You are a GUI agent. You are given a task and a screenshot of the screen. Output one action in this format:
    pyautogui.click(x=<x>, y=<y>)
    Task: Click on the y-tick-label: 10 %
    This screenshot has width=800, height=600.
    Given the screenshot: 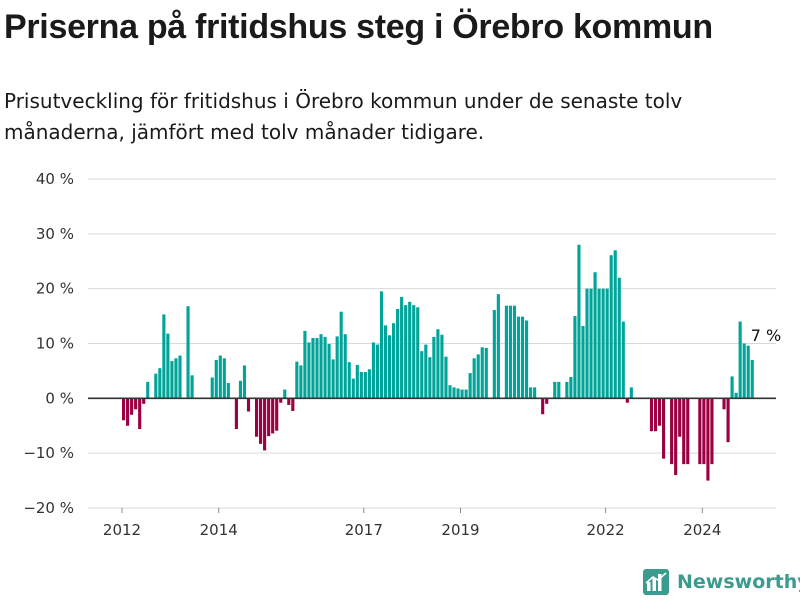 What is the action you would take?
    pyautogui.click(x=55, y=344)
    